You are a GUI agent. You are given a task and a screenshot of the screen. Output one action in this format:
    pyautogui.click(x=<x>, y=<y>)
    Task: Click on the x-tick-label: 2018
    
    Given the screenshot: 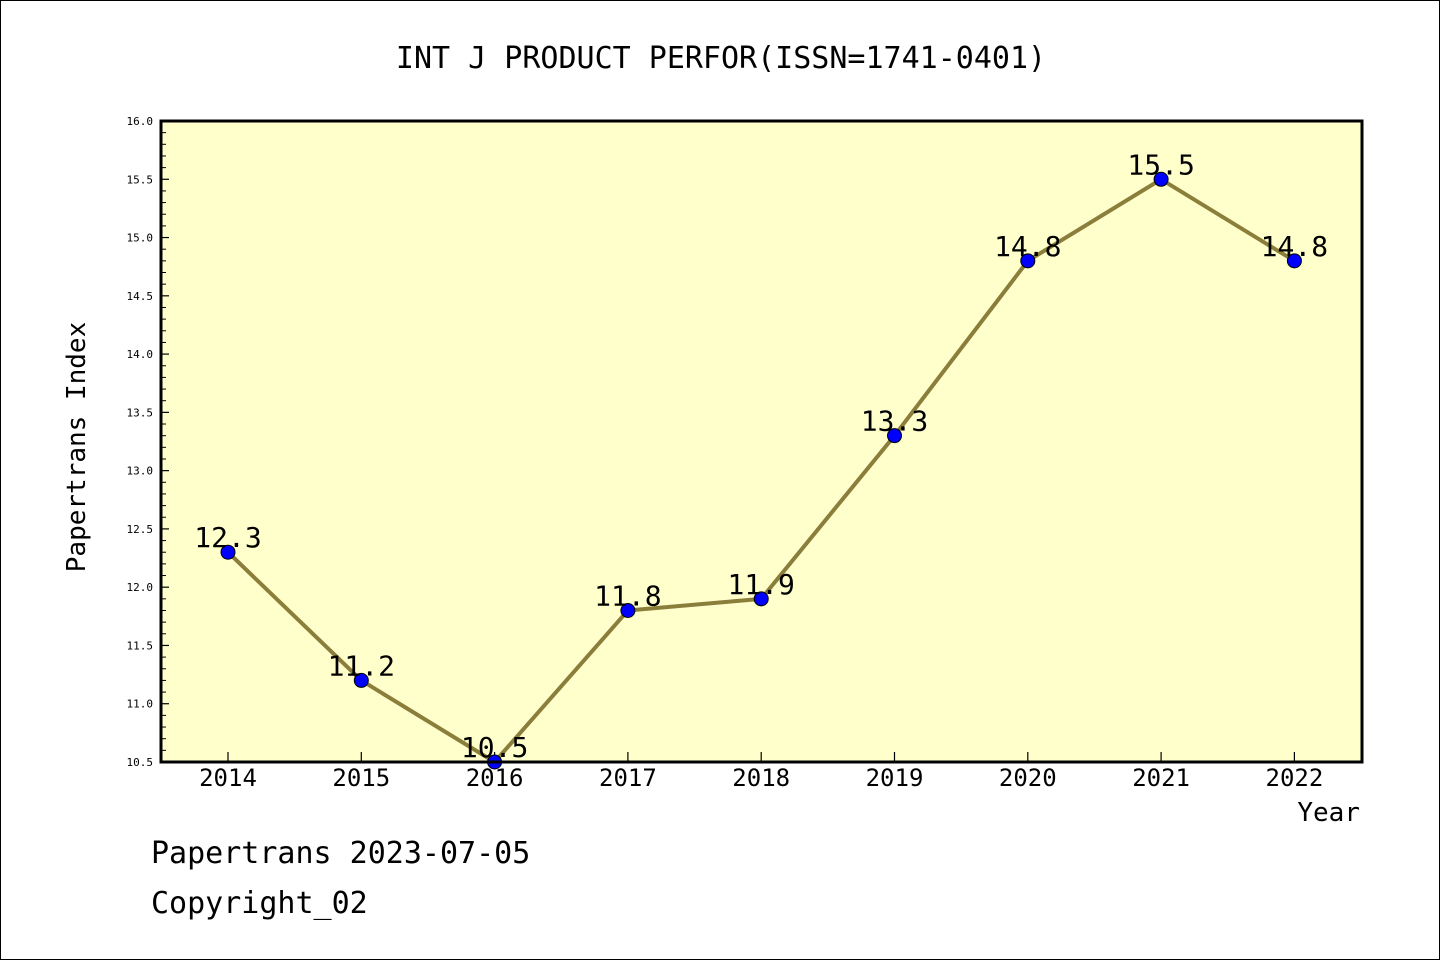 What is the action you would take?
    pyautogui.click(x=761, y=778)
    